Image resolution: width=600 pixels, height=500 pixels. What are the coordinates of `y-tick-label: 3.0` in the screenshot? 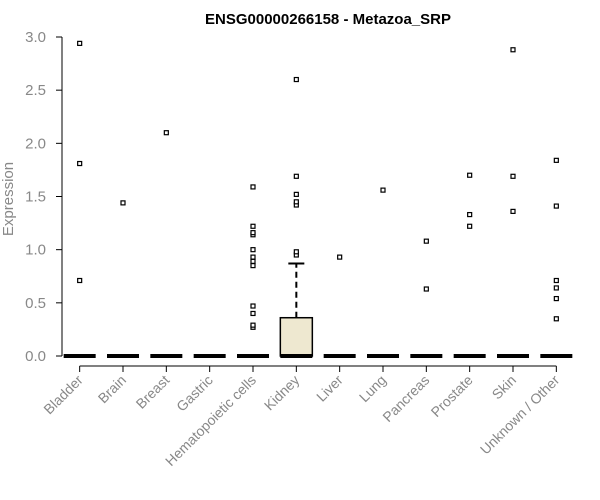 It's located at (35, 37).